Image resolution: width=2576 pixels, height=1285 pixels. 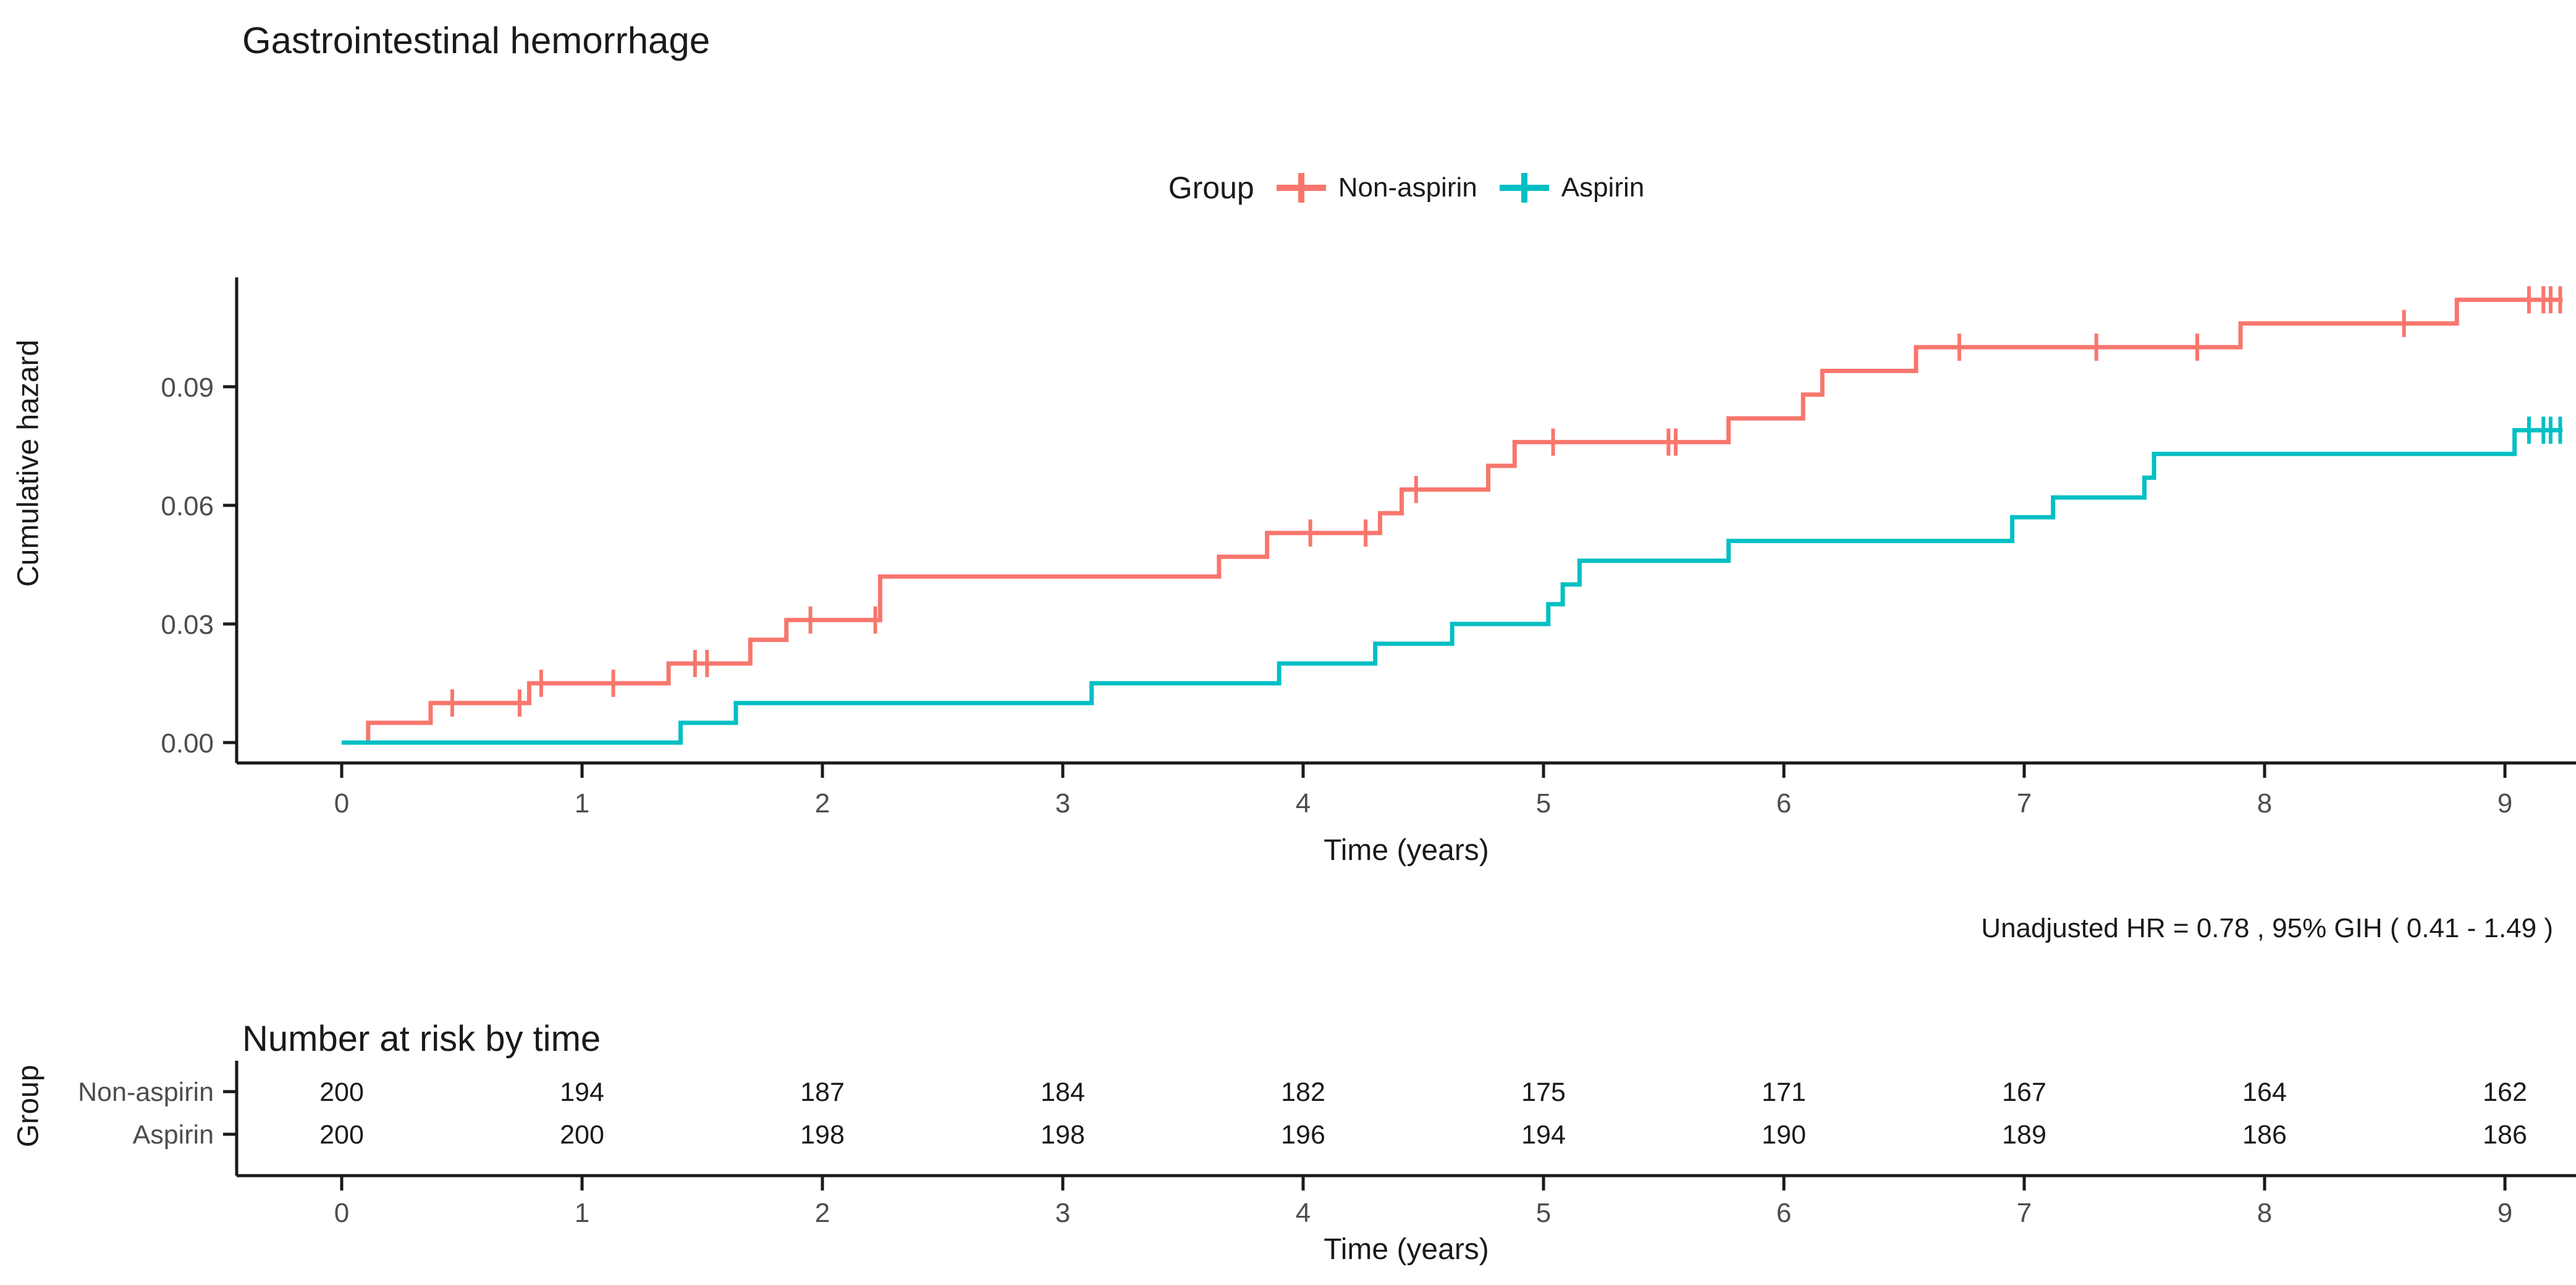 I want to click on risk-x-tick-label: 7, so click(x=2024, y=1213).